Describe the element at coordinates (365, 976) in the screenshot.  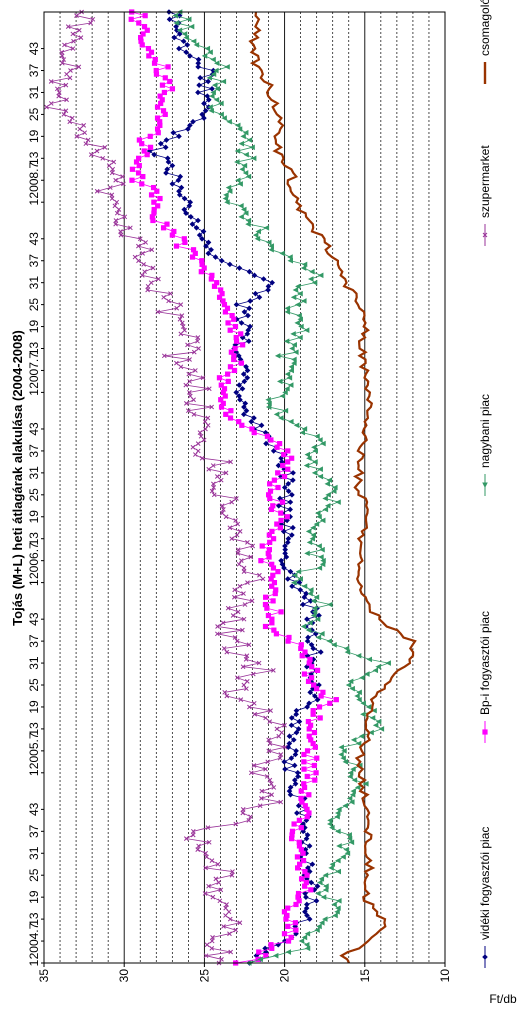
I see `y-tick-label: 15` at that location.